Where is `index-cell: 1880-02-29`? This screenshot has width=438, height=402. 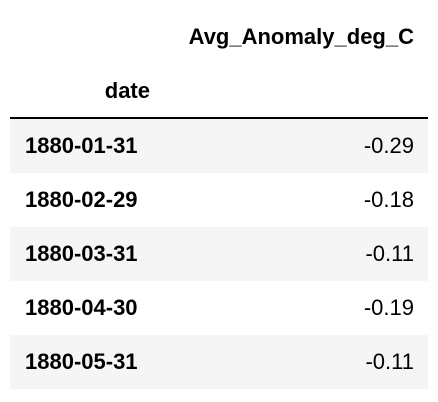 index-cell: 1880-02-29 is located at coordinates (81, 200).